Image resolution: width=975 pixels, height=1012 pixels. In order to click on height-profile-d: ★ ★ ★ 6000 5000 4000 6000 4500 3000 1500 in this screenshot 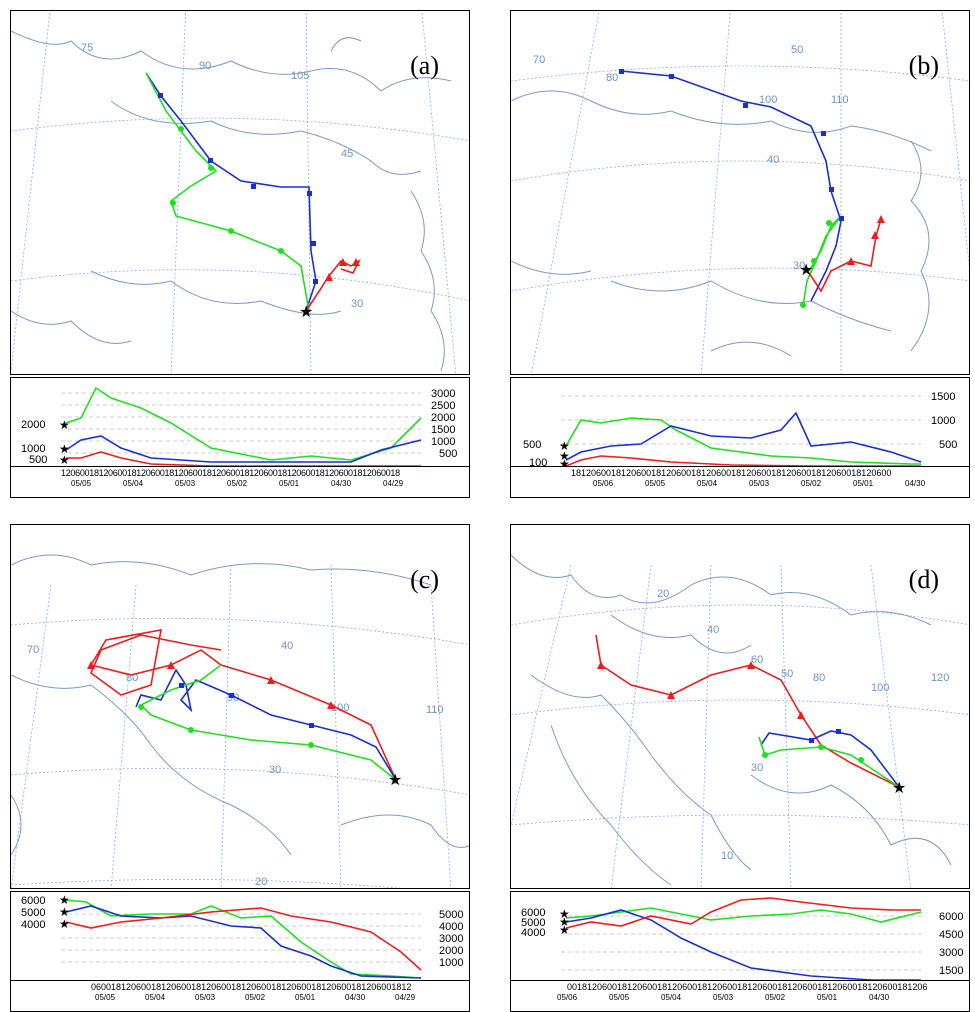, I will do `click(740, 936)`.